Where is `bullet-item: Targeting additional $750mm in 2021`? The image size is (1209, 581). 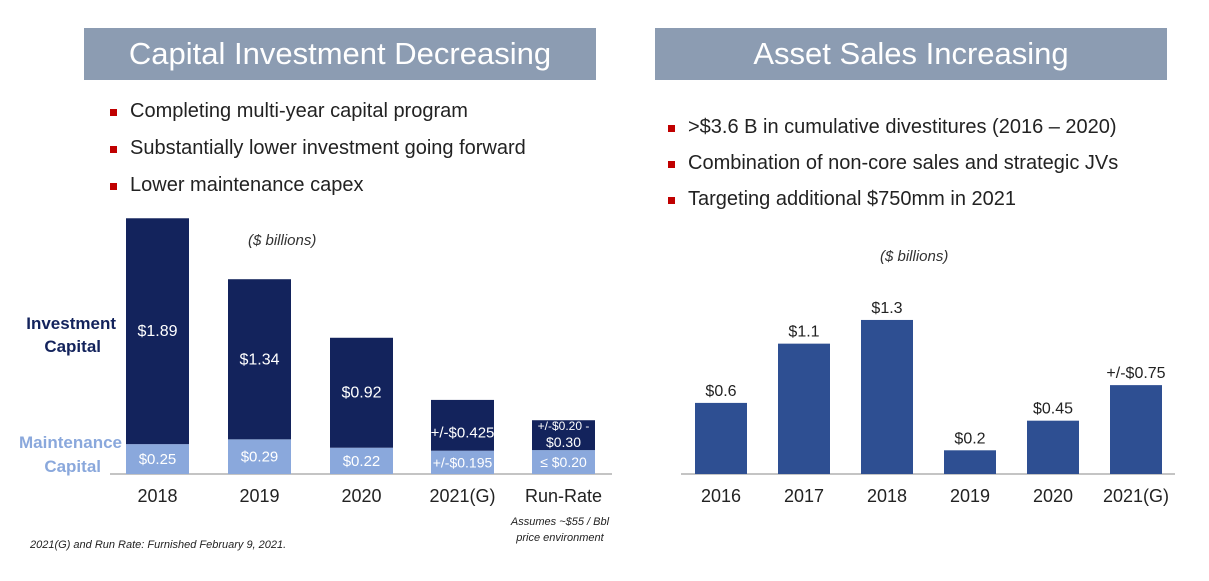 bullet-item: Targeting additional $750mm in 2021 is located at coordinates (892, 206).